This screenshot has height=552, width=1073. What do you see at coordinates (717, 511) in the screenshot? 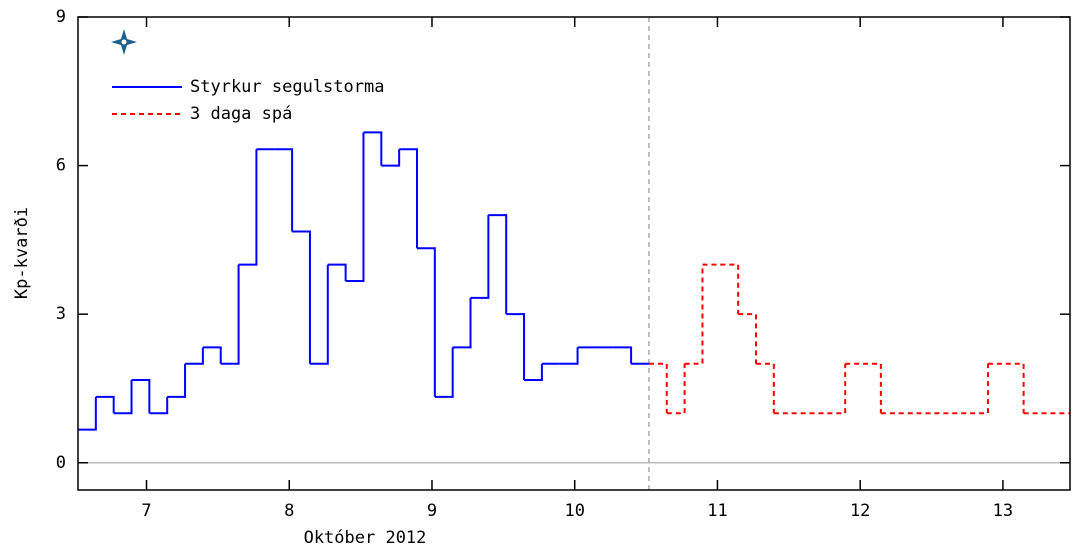
I see `x-tick-label: 11` at bounding box center [717, 511].